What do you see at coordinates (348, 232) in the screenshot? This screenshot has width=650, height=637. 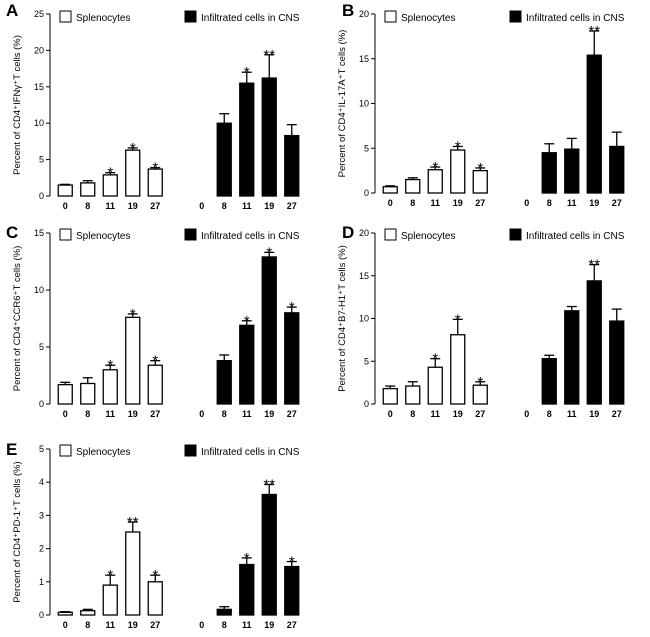 I see `panel-letter: D` at bounding box center [348, 232].